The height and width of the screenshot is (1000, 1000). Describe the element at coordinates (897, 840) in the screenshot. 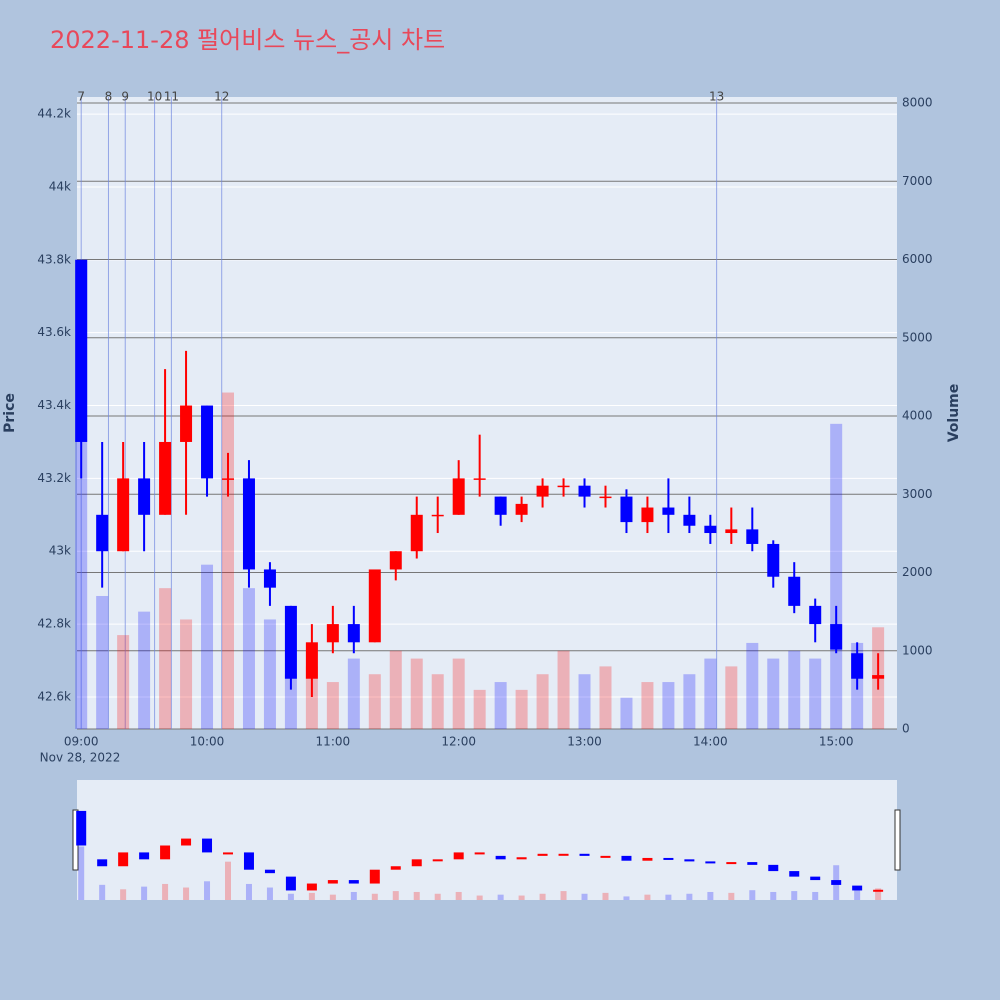

I see `range-handle` at that location.